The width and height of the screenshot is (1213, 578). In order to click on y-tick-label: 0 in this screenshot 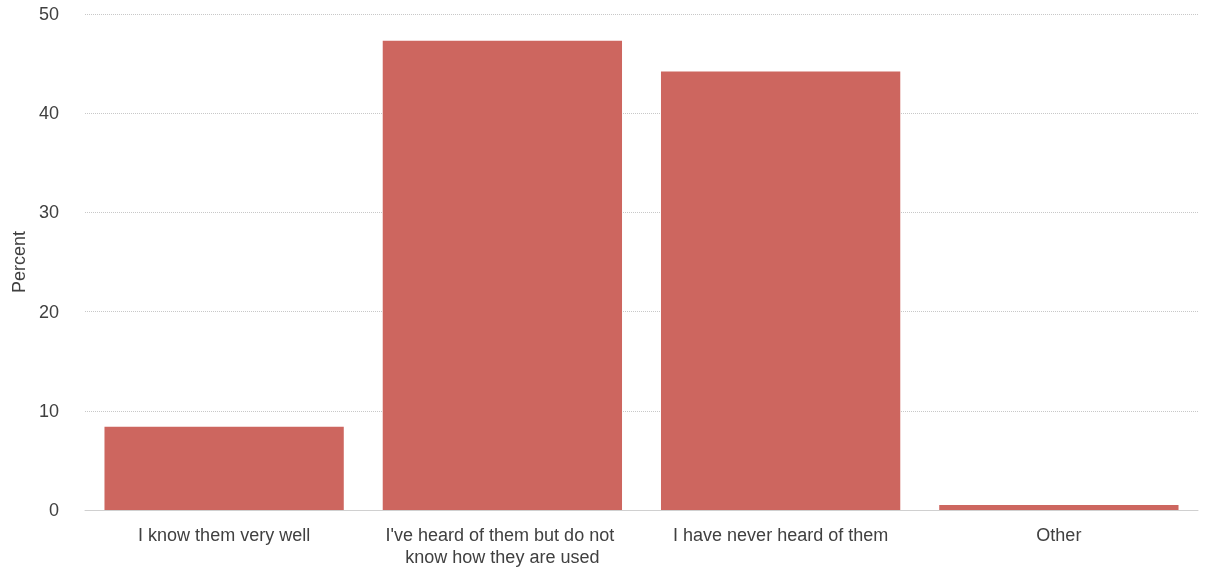, I will do `click(53, 510)`.